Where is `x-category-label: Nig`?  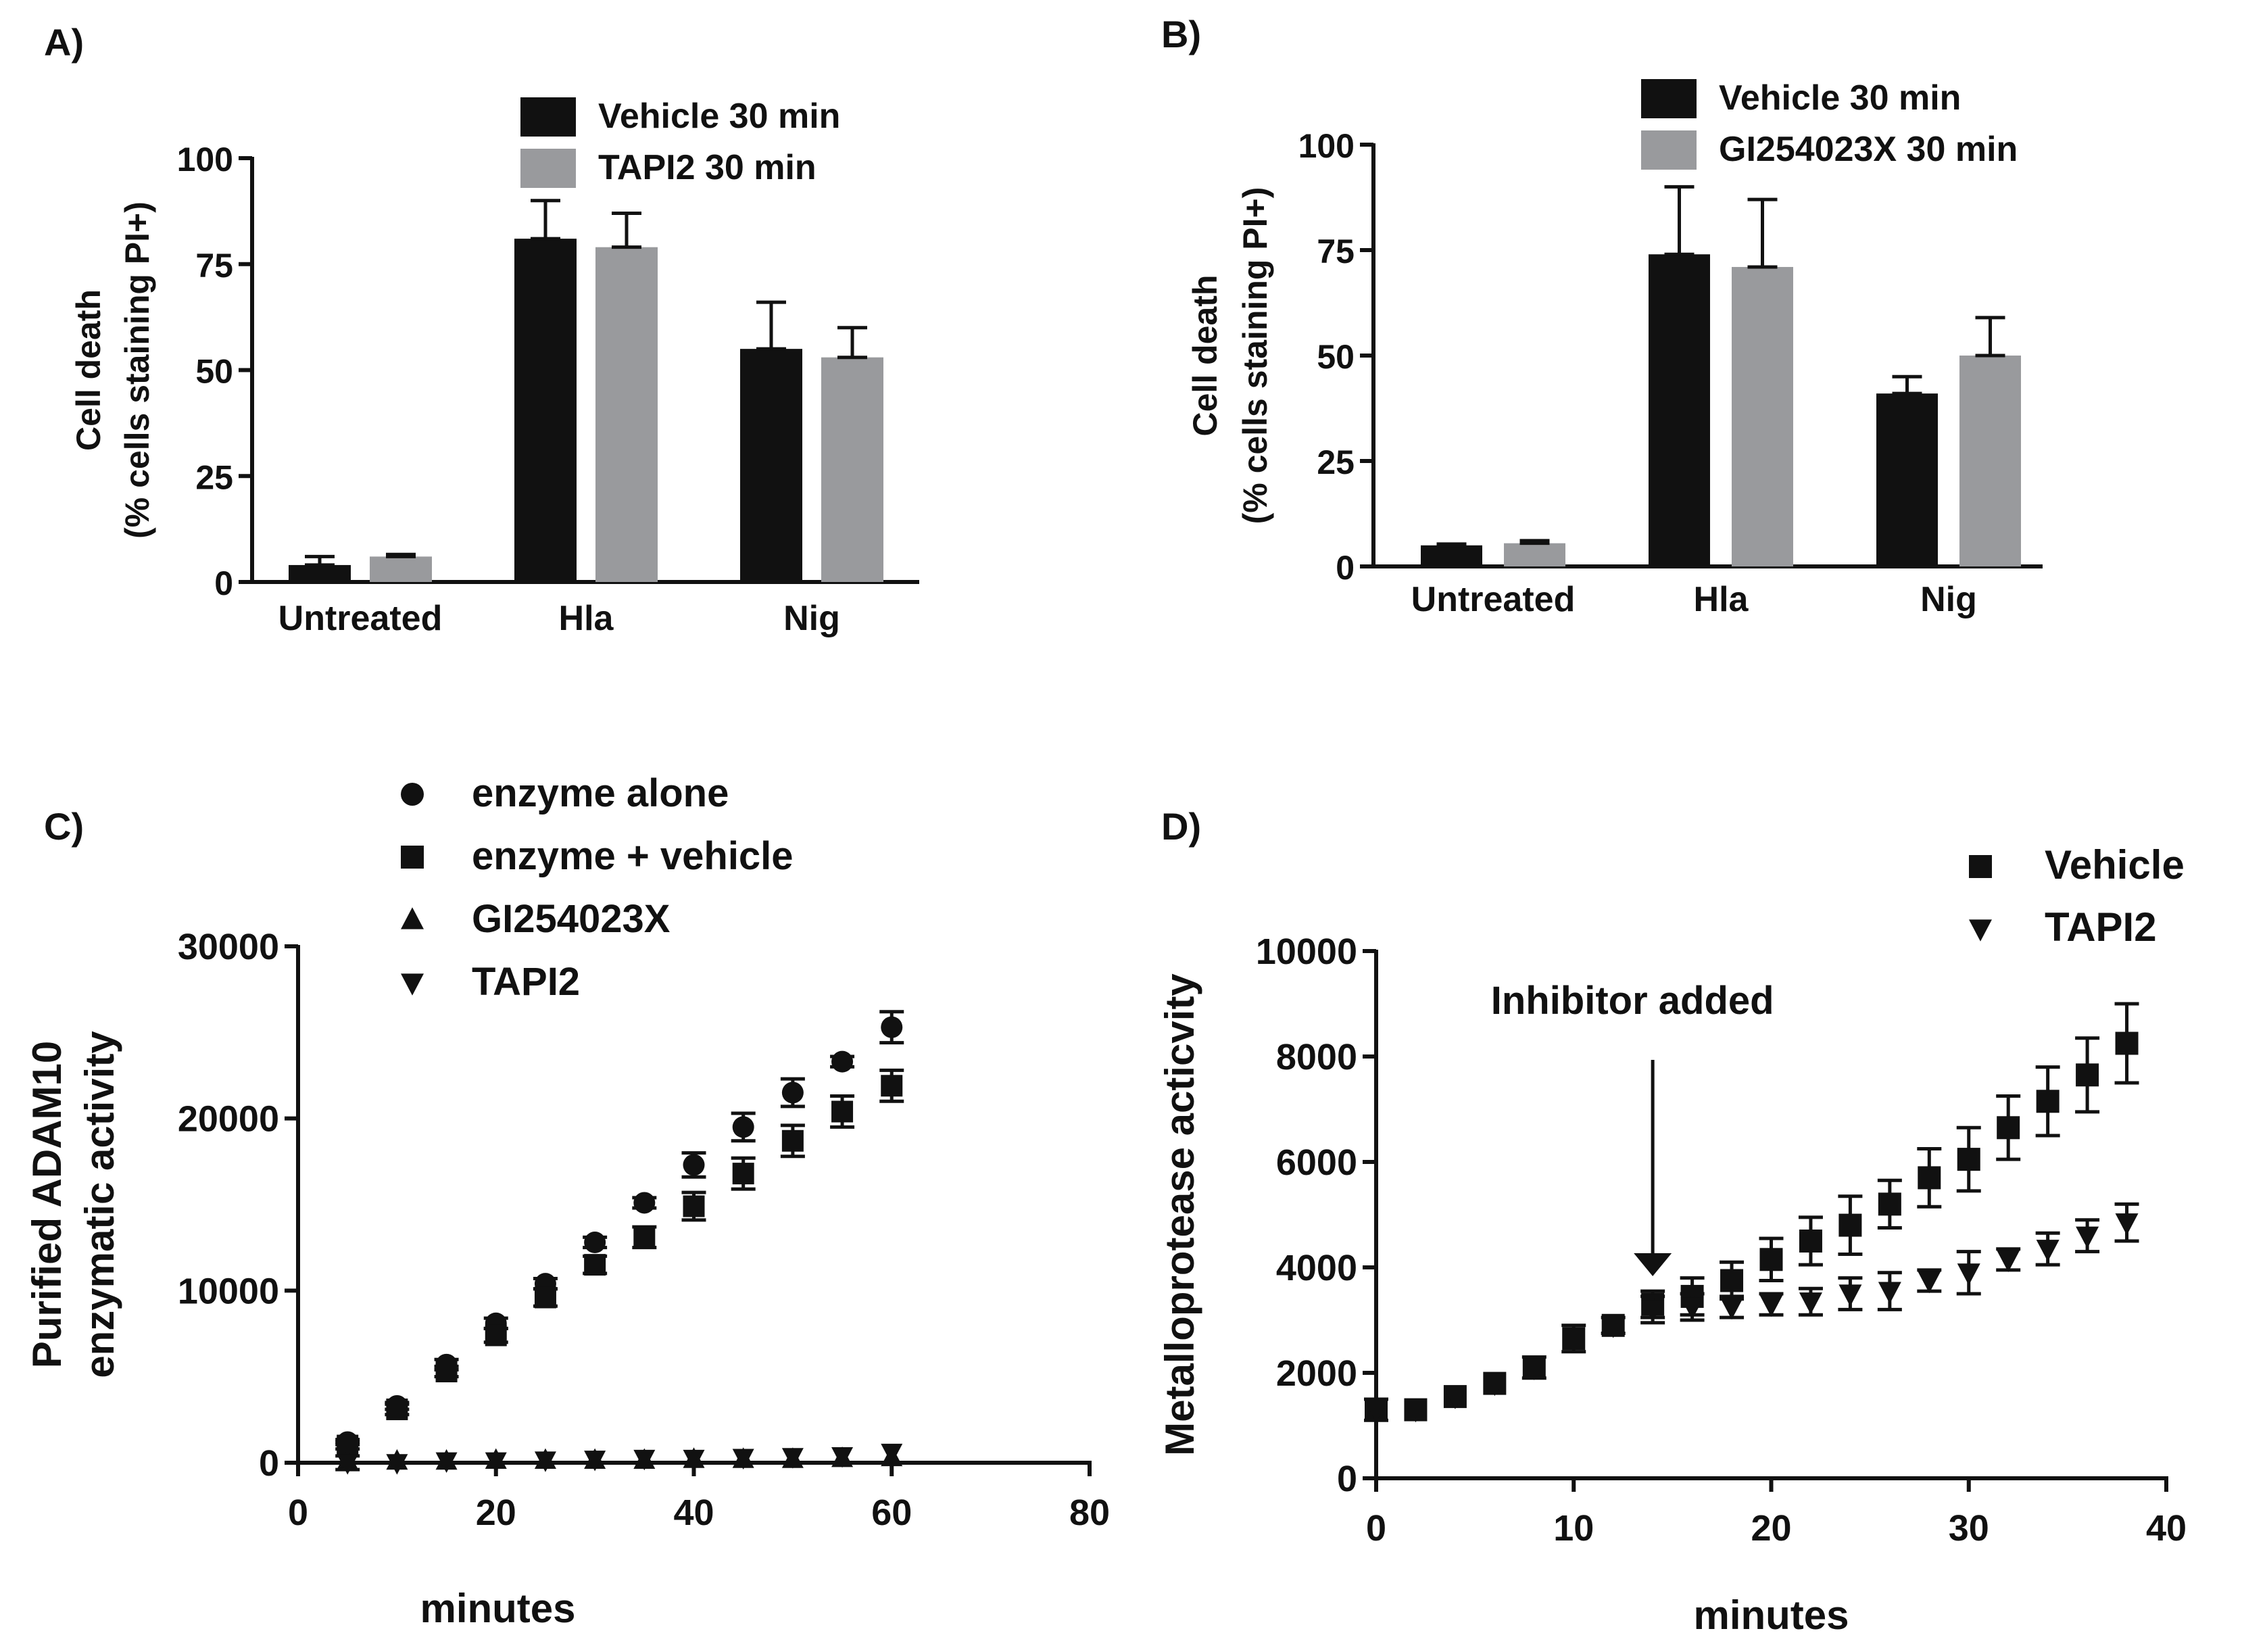 x-category-label: Nig is located at coordinates (811, 618).